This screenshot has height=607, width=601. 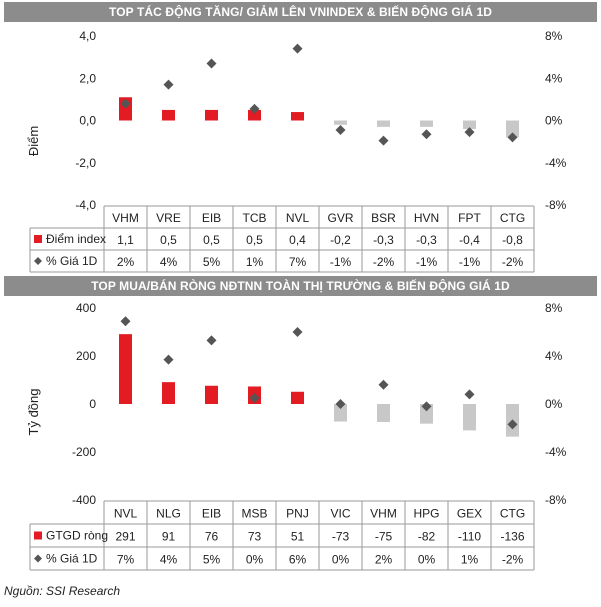 What do you see at coordinates (169, 537) in the screenshot?
I see `chart2-bar-value-label: 91` at bounding box center [169, 537].